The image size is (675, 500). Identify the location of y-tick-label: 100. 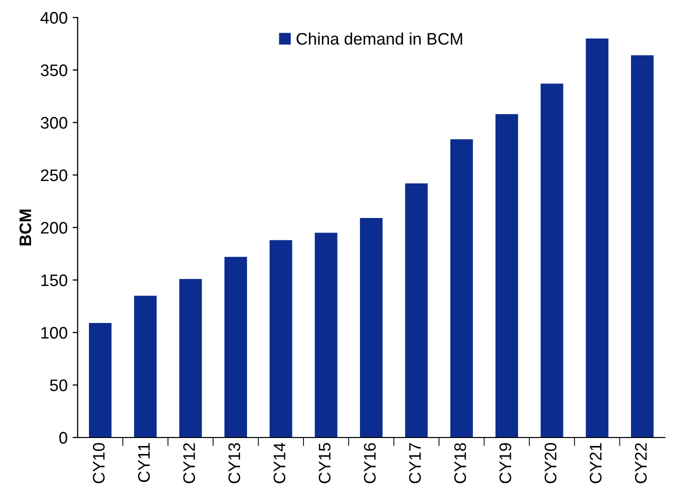
(54, 332).